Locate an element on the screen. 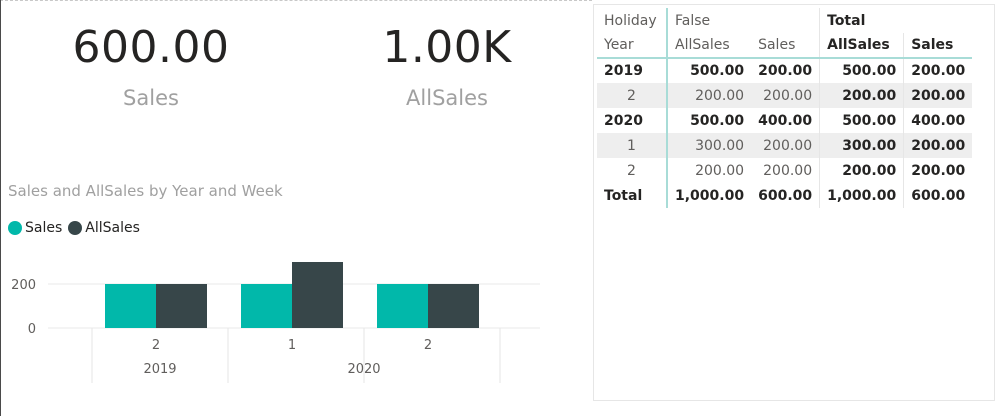 The width and height of the screenshot is (1000, 416). matrix-row: 2019 500.00 200.00 500.00 200.00 is located at coordinates (785, 70).